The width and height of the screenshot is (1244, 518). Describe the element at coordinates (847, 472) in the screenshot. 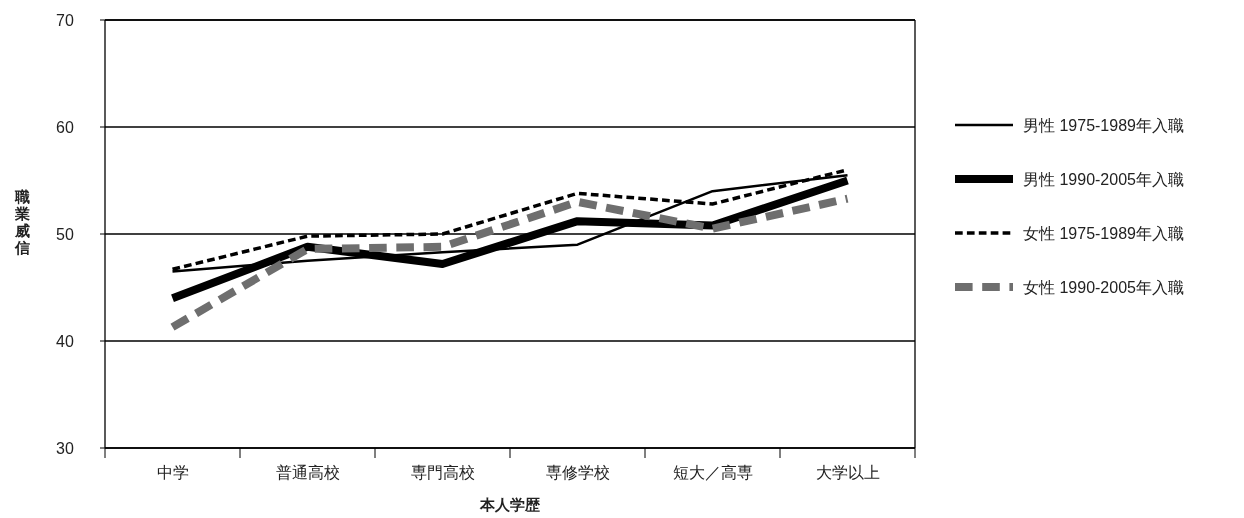

I see `x-tick-label: 大学以上` at that location.